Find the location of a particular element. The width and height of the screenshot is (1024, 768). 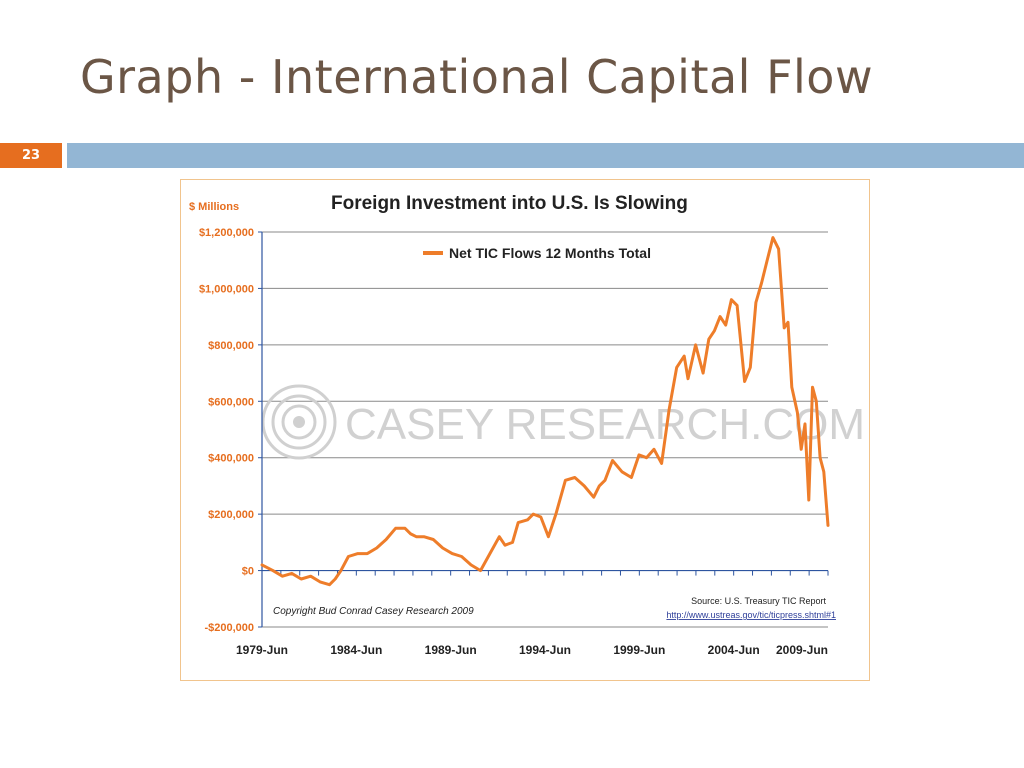

watermark-logo-center is located at coordinates (299, 422).